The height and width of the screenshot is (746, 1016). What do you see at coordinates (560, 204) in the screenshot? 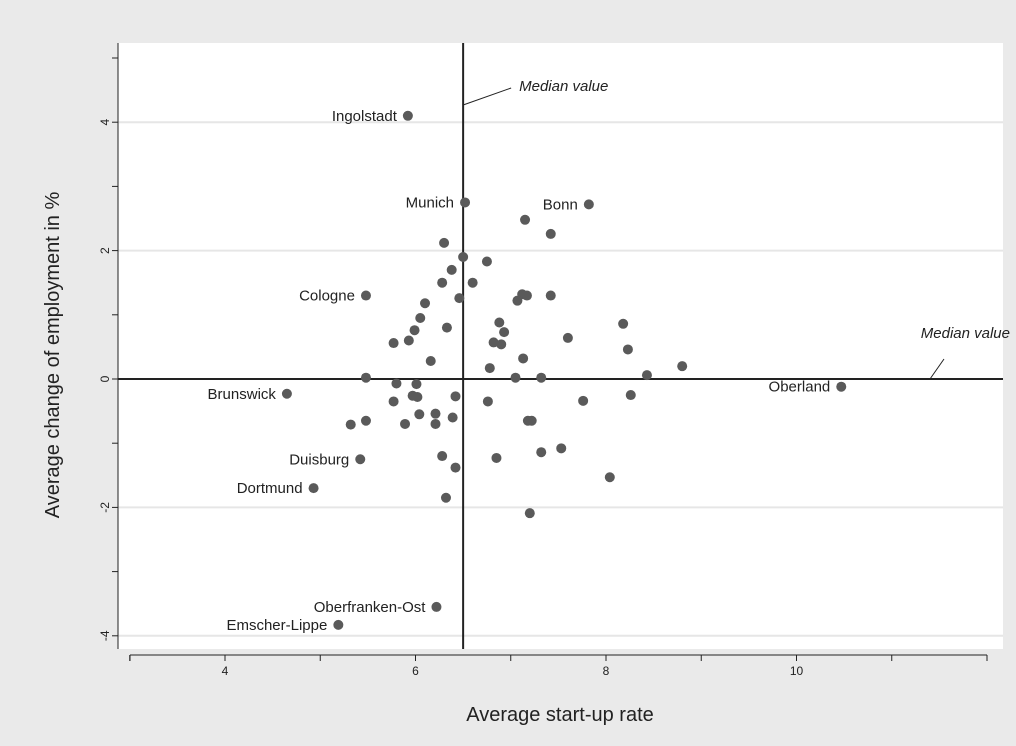
I see `point-label: Bonn` at bounding box center [560, 204].